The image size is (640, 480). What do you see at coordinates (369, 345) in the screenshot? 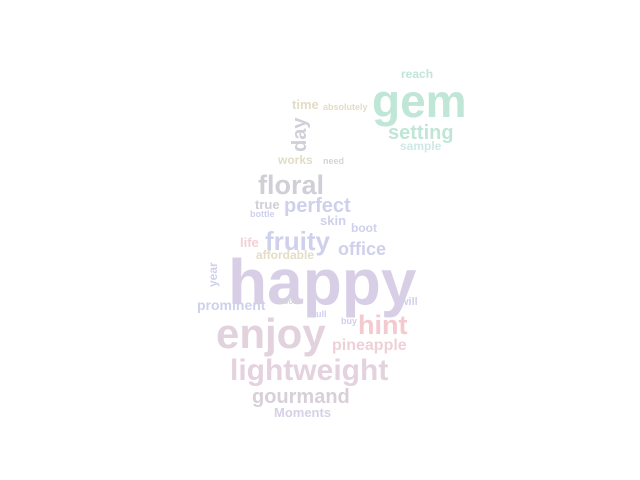
I see `word-pineapple: pineapple` at bounding box center [369, 345].